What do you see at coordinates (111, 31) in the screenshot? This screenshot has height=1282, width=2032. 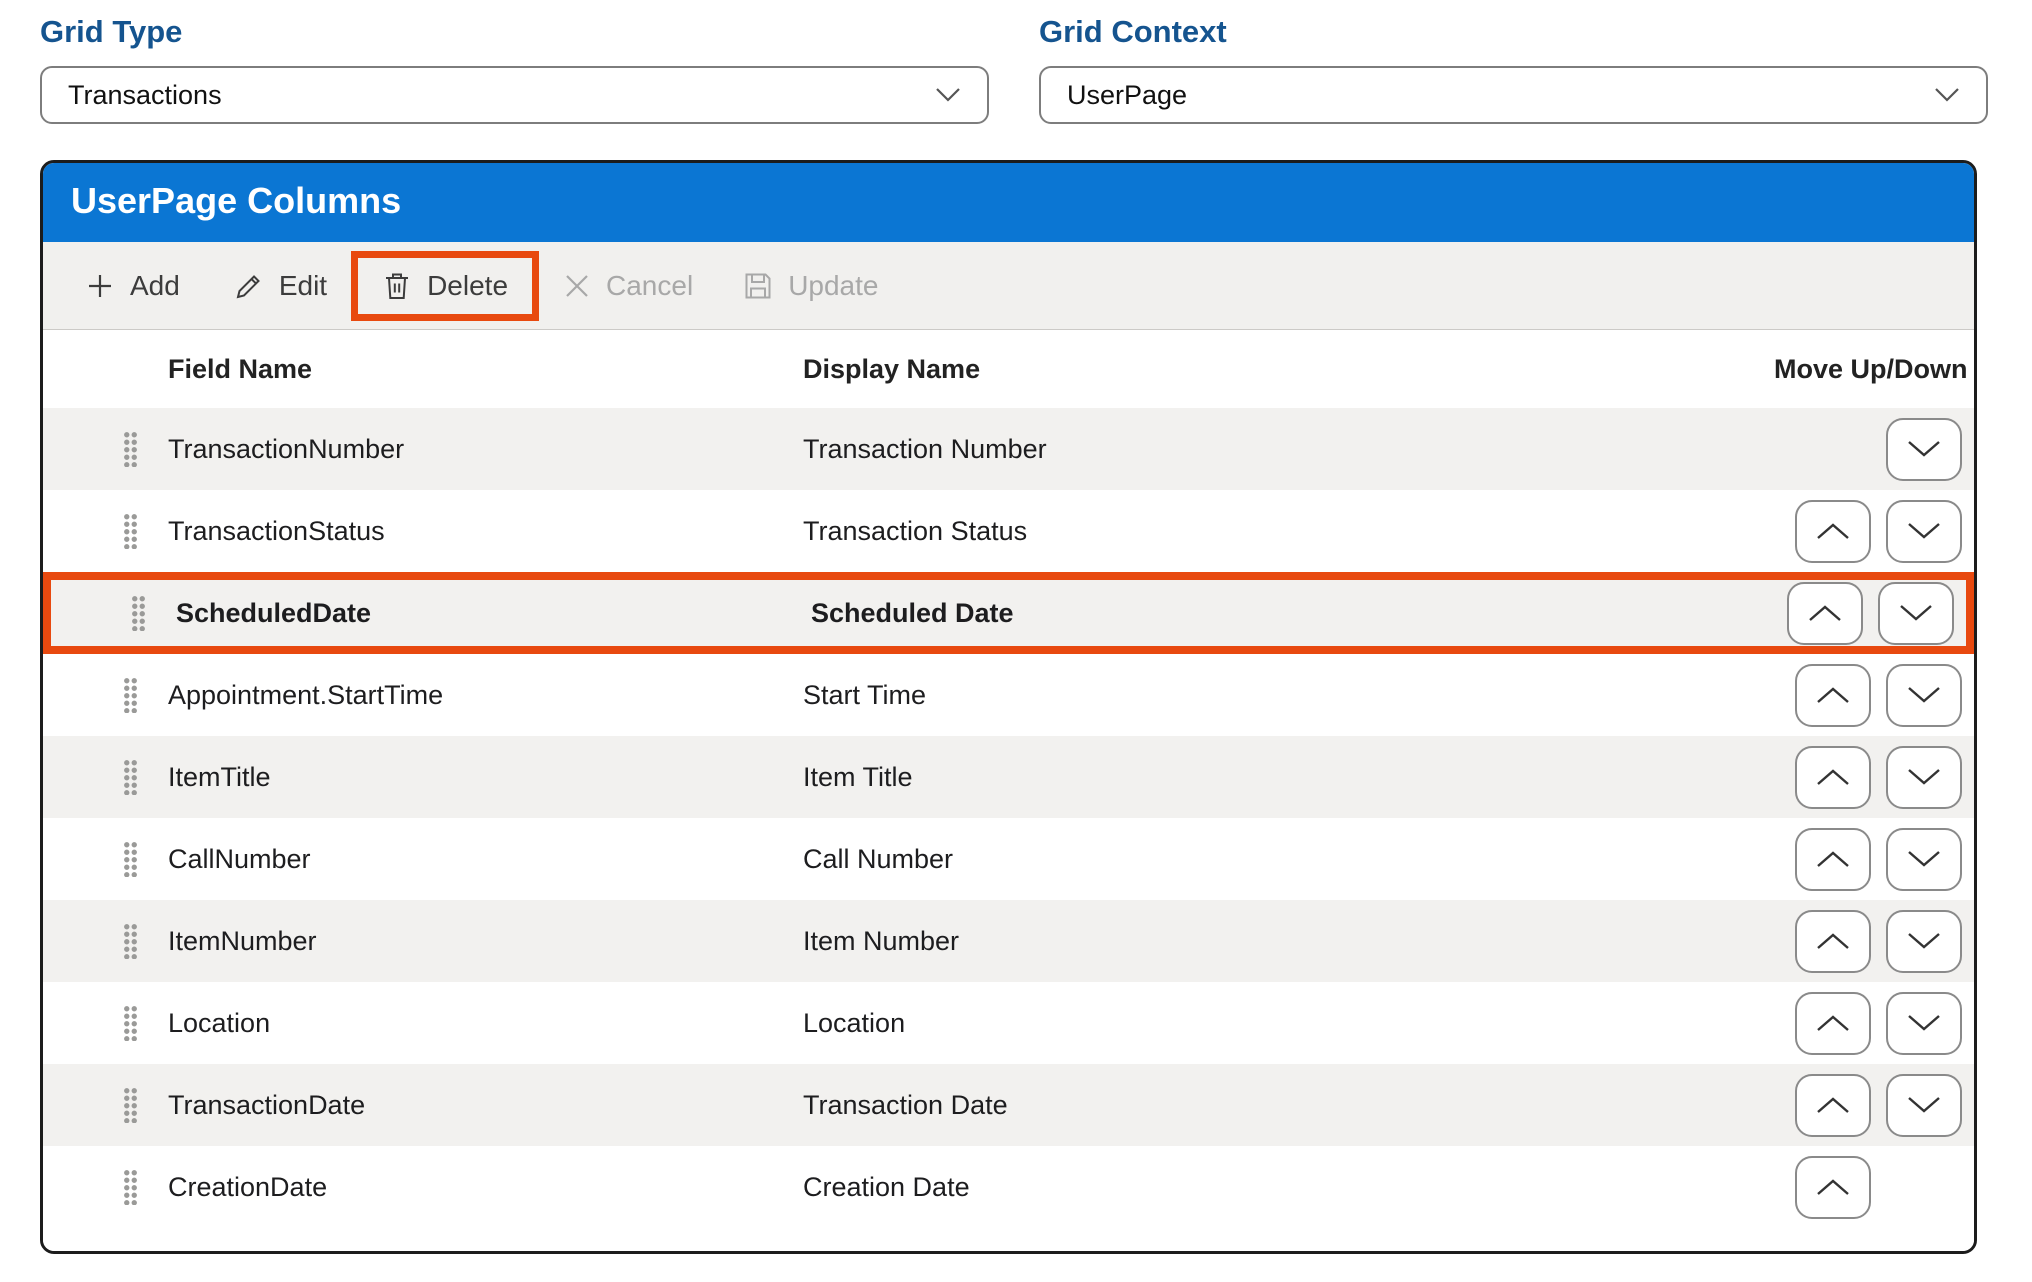 I see `grid-type-label: Grid Type` at bounding box center [111, 31].